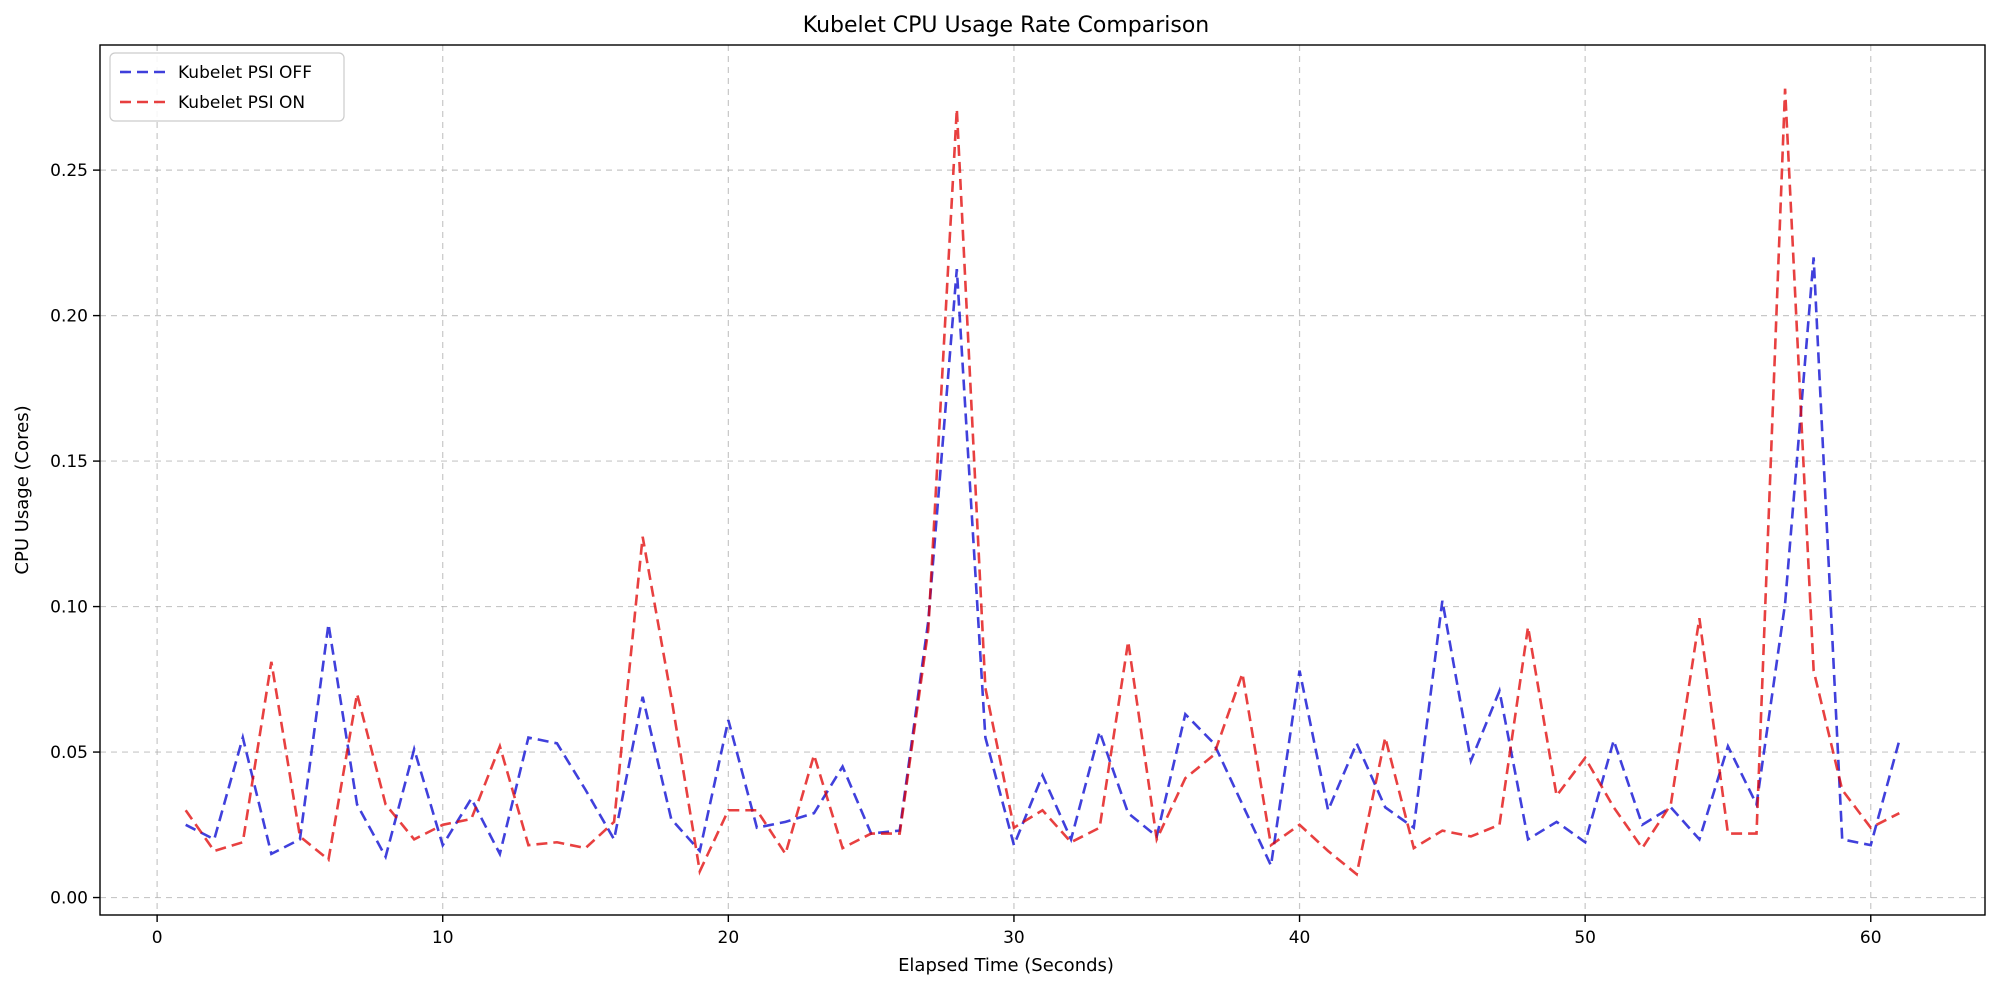 The height and width of the screenshot is (990, 2000). Describe the element at coordinates (729, 938) in the screenshot. I see `x-tick-label-2: 20` at that location.